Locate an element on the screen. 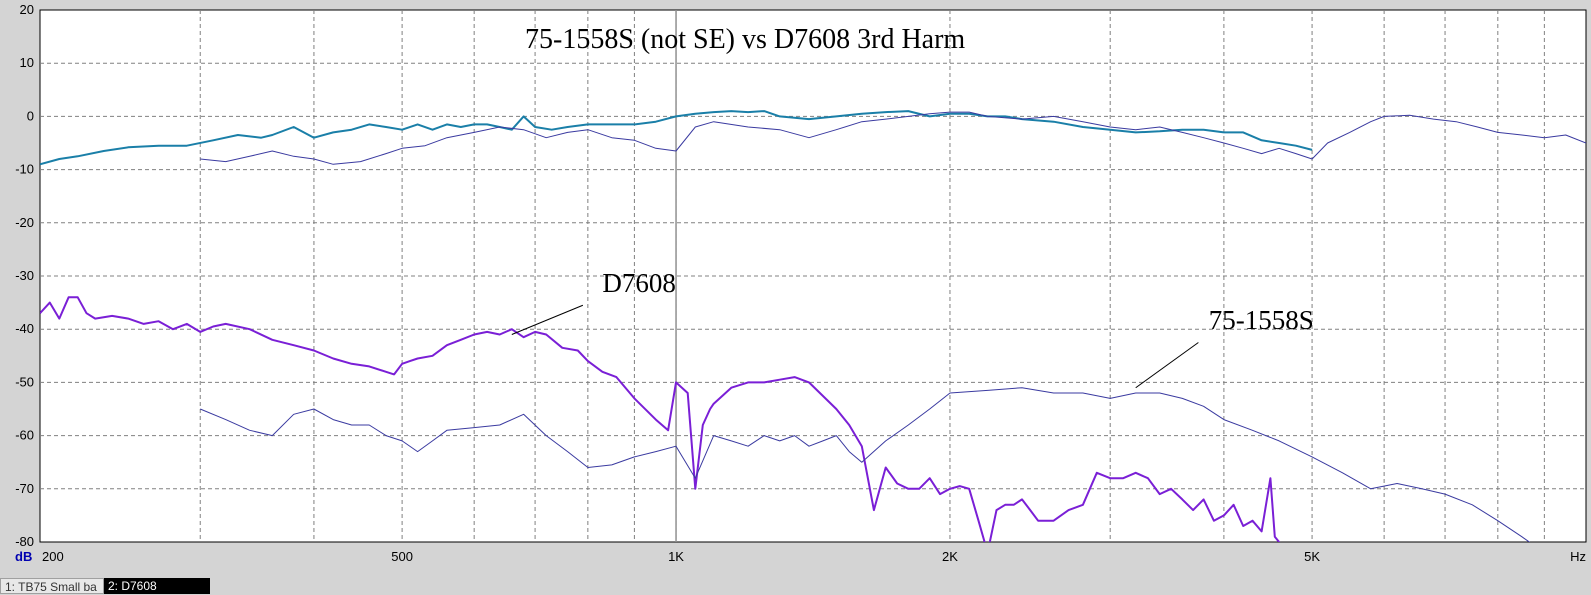 The width and height of the screenshot is (1591, 595). y-tick-label: -30 is located at coordinates (24, 275).